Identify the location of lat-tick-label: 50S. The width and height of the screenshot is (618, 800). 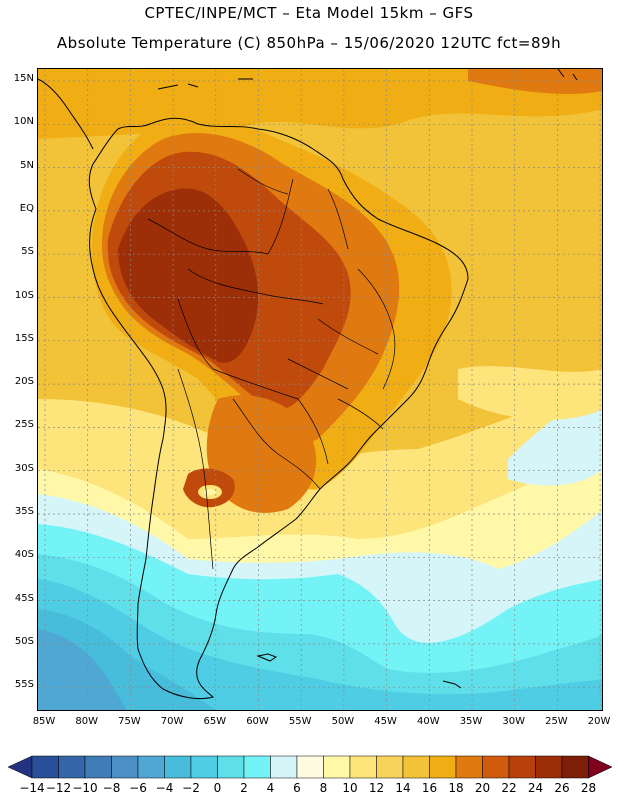
(24, 641).